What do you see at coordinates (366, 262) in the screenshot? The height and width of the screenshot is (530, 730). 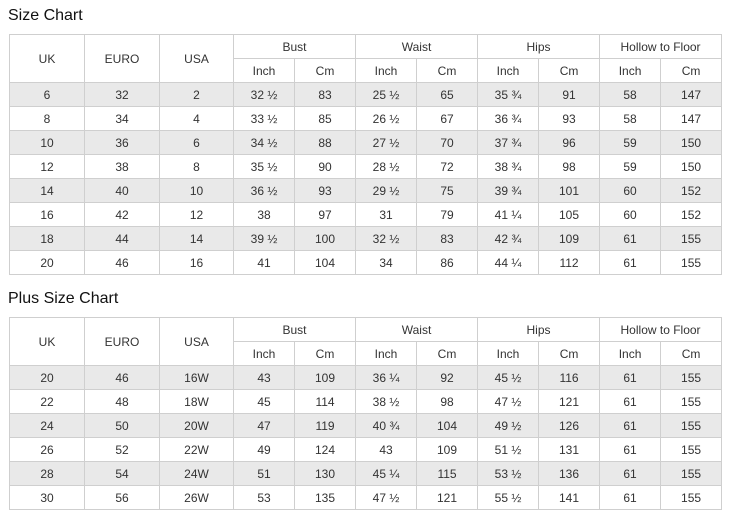 I see `data-row: 20 46 16 41 104 34 86 44 ¼ 112 61 155` at bounding box center [366, 262].